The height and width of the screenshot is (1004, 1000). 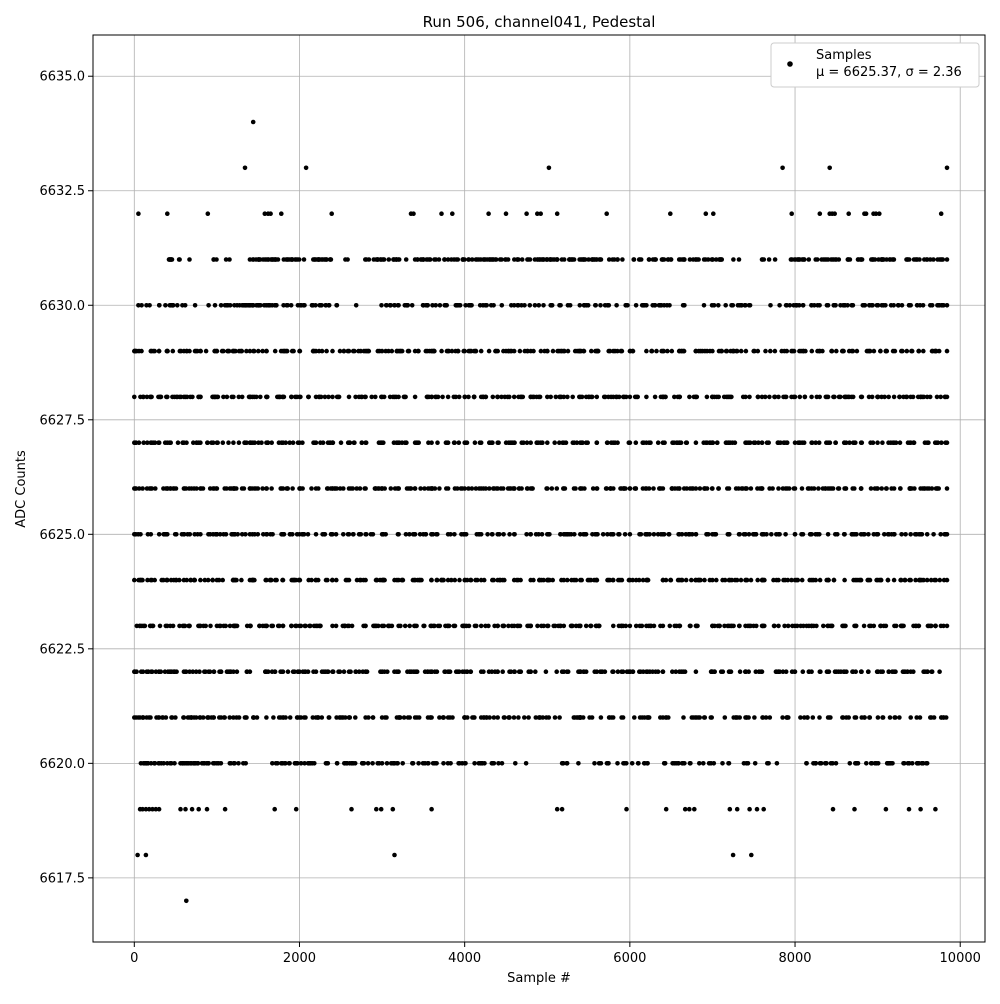 What do you see at coordinates (844, 55) in the screenshot?
I see `legend-label: Samples` at bounding box center [844, 55].